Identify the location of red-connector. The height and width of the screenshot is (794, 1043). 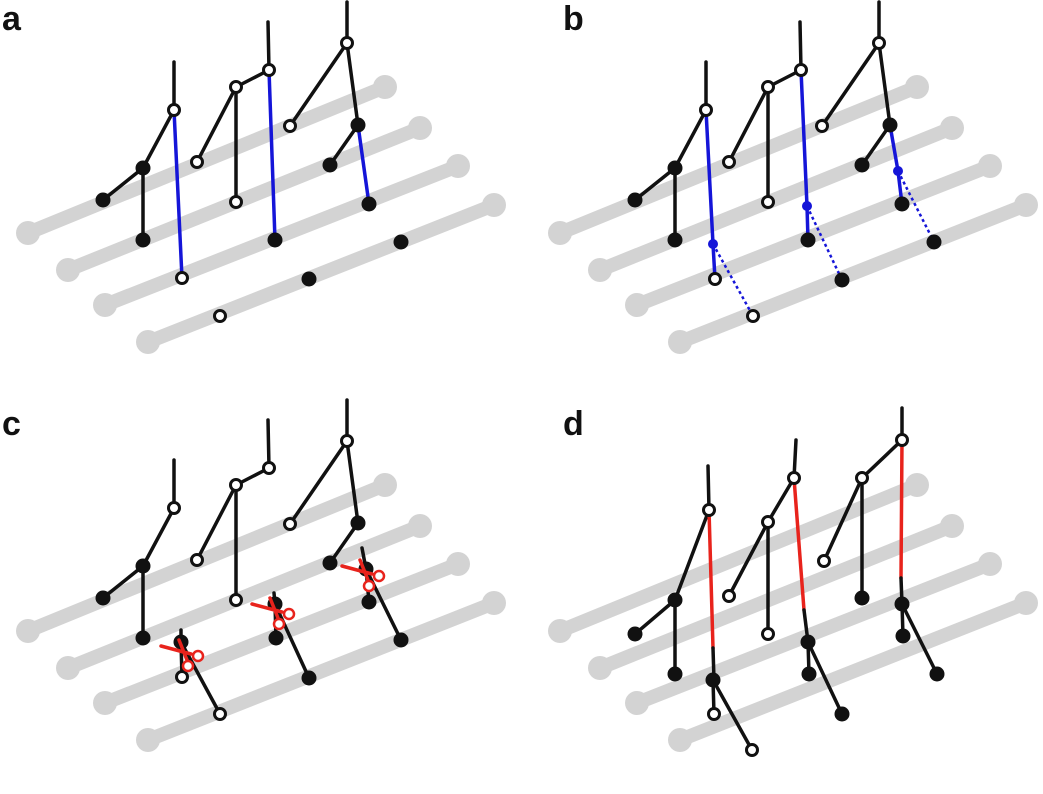
(799, 544).